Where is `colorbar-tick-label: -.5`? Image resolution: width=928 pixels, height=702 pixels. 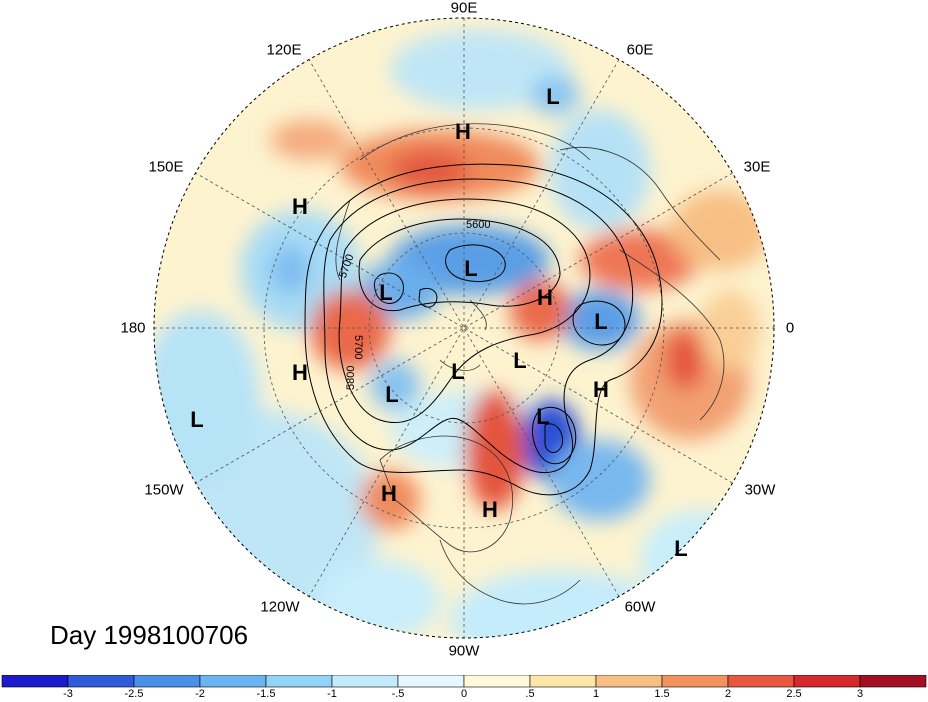
colorbar-tick-label: -.5 is located at coordinates (398, 694).